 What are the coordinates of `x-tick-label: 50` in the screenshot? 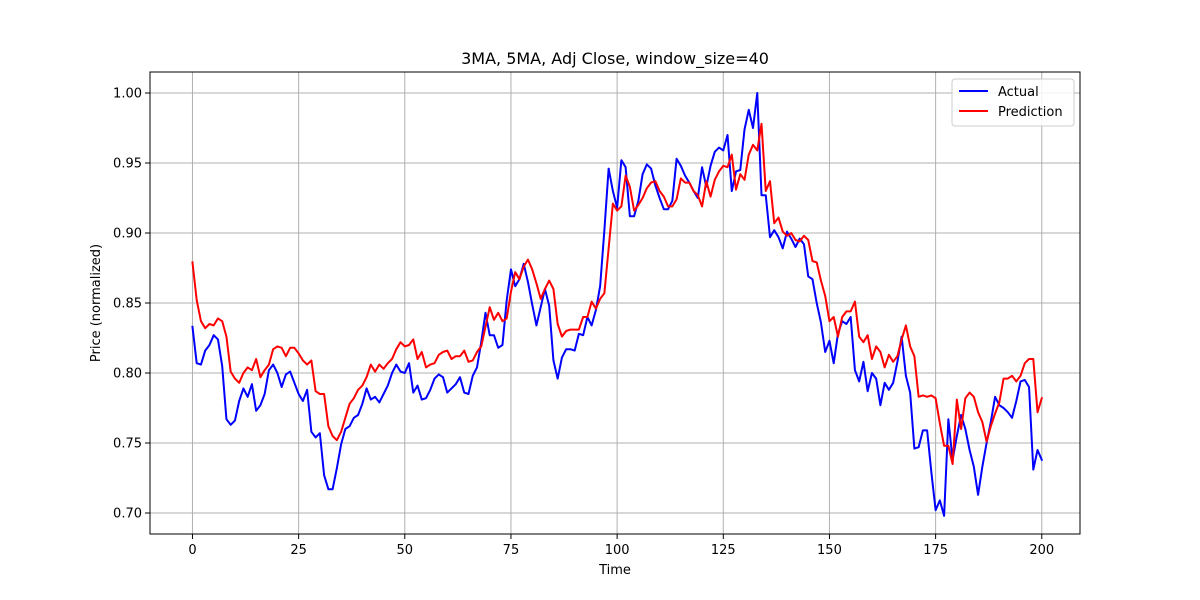 It's located at (405, 550).